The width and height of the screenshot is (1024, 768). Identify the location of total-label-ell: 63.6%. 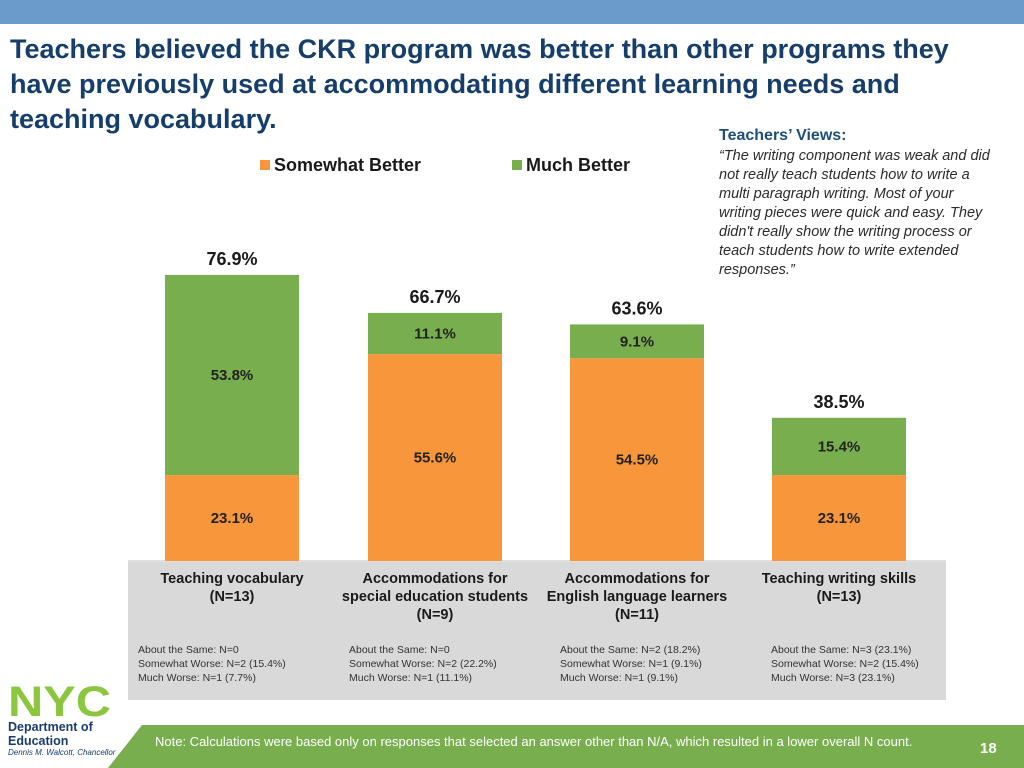
(636, 308).